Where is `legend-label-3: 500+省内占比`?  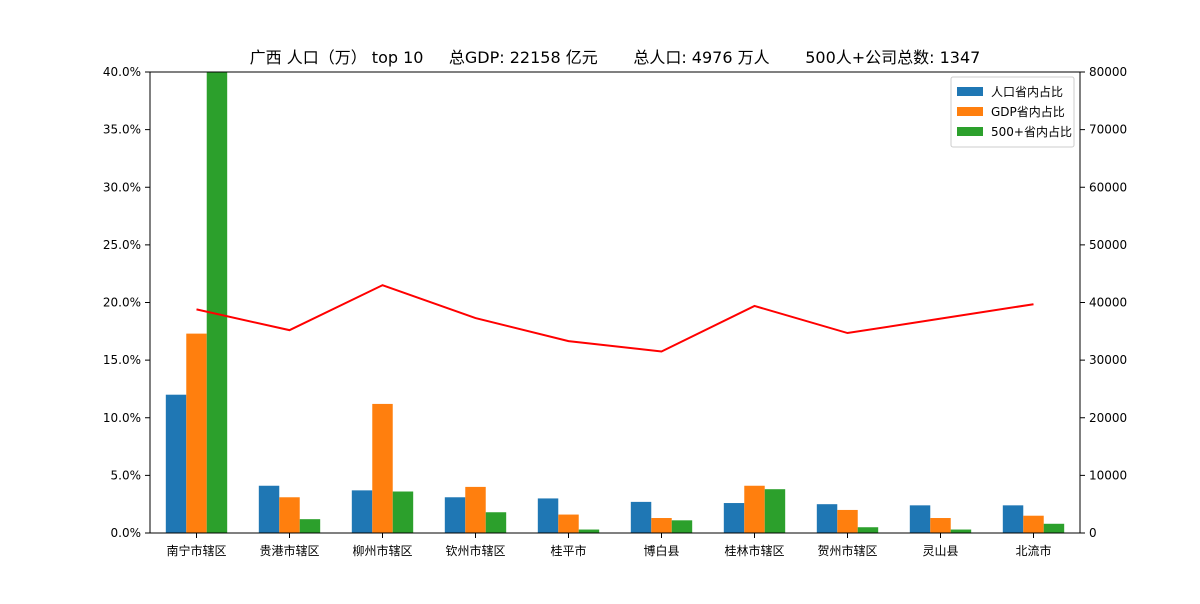 legend-label-3: 500+省内占比 is located at coordinates (1031, 131).